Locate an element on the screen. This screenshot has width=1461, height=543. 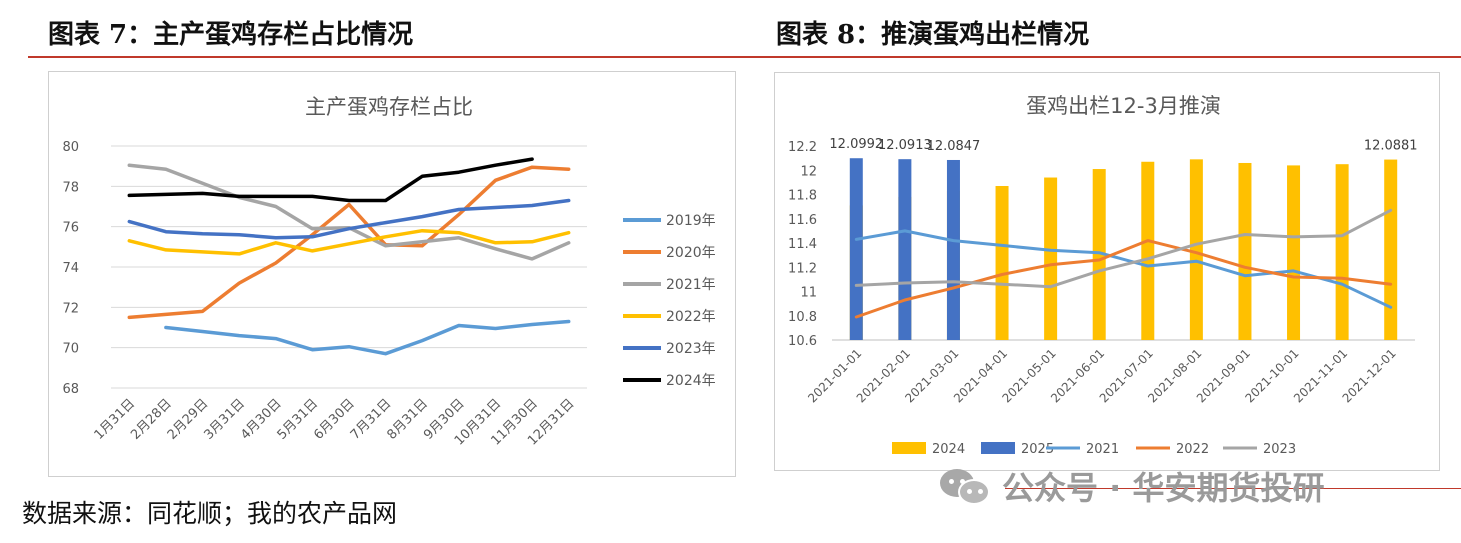
legend-label: 2024年 is located at coordinates (691, 381).